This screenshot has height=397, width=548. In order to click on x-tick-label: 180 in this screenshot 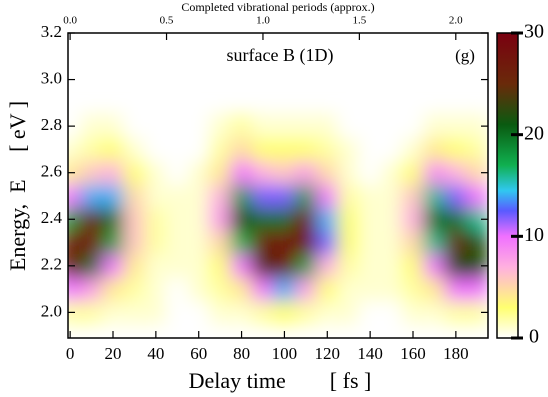, I will do `click(456, 353)`.